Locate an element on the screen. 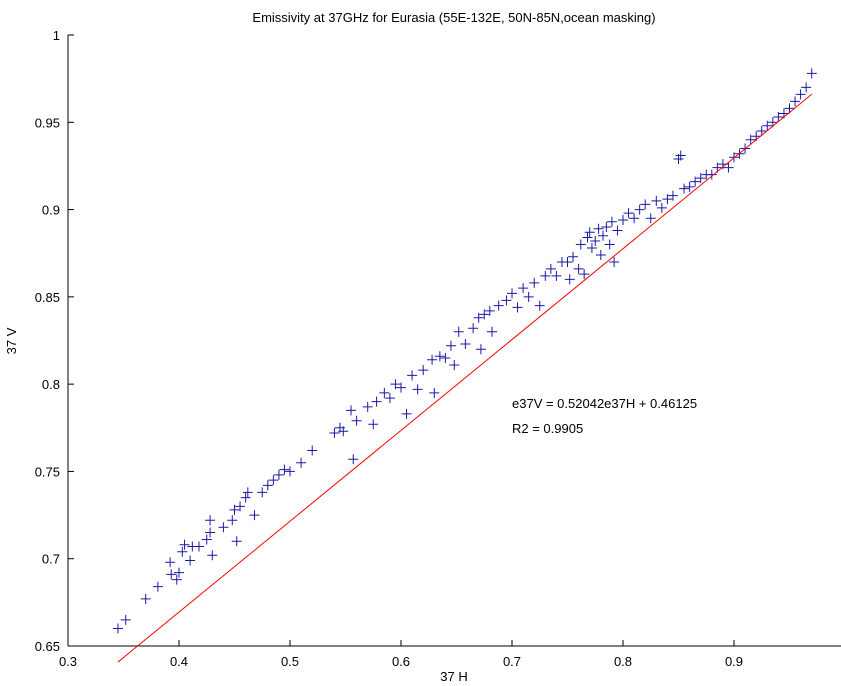 This screenshot has width=841, height=686. x-tick-label: 0.4 is located at coordinates (179, 661).